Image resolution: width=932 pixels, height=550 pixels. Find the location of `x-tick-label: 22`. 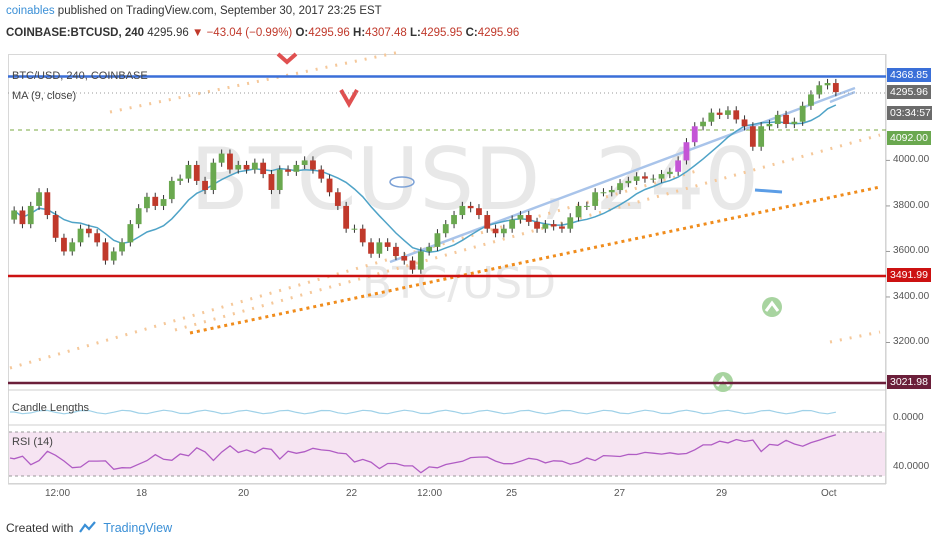

x-tick-label: 22 is located at coordinates (352, 493).